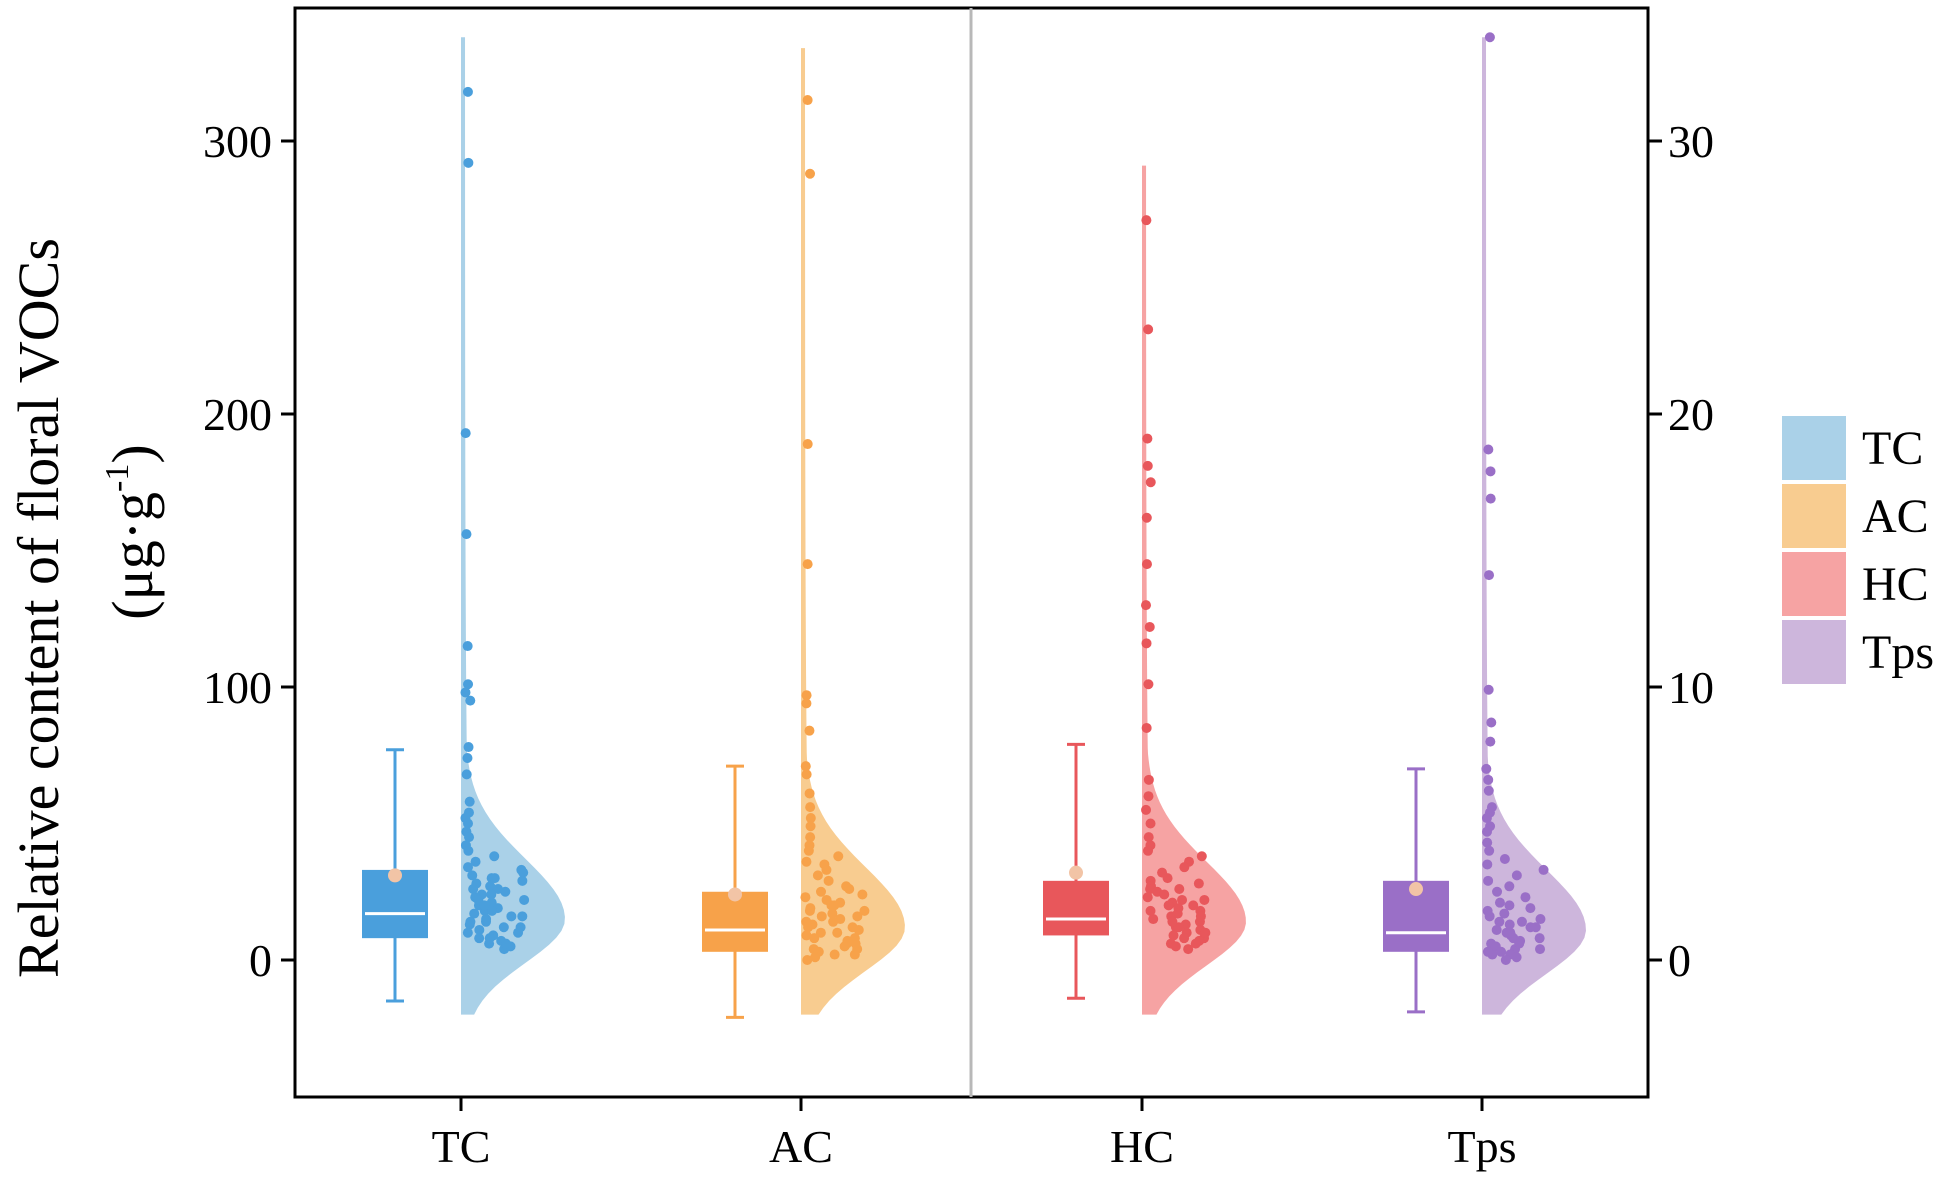 This screenshot has height=1182, width=1948. What do you see at coordinates (1814, 584) in the screenshot?
I see `legend-swatch-hc` at bounding box center [1814, 584].